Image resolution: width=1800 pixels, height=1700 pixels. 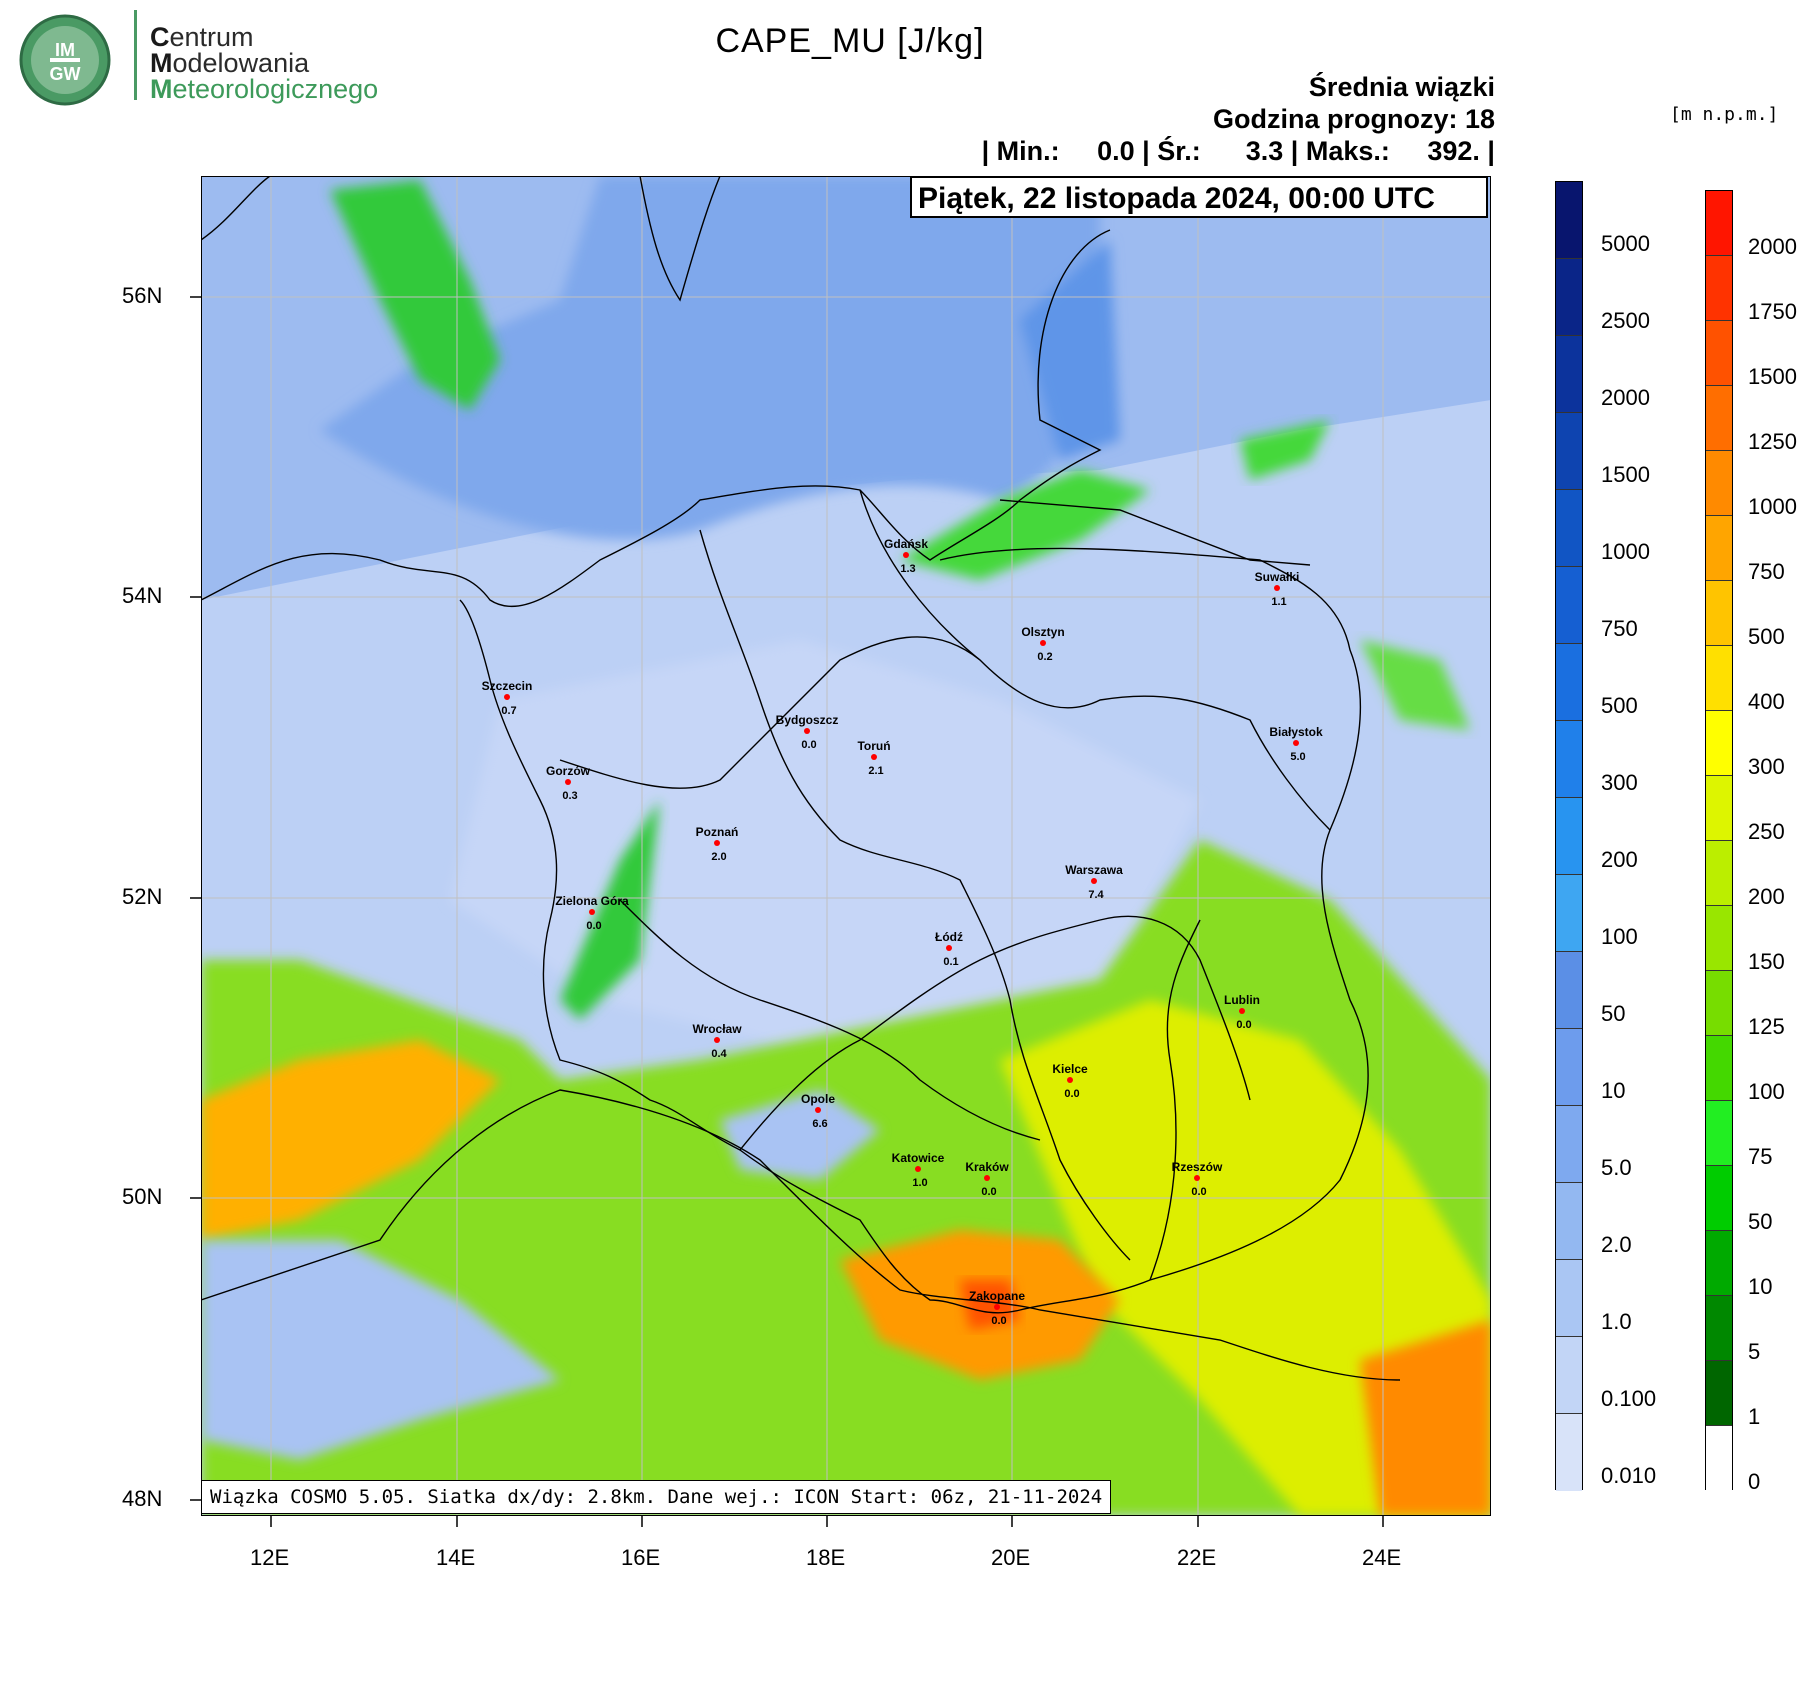 What do you see at coordinates (1619, 859) in the screenshot?
I see `colorbar-label: 200` at bounding box center [1619, 859].